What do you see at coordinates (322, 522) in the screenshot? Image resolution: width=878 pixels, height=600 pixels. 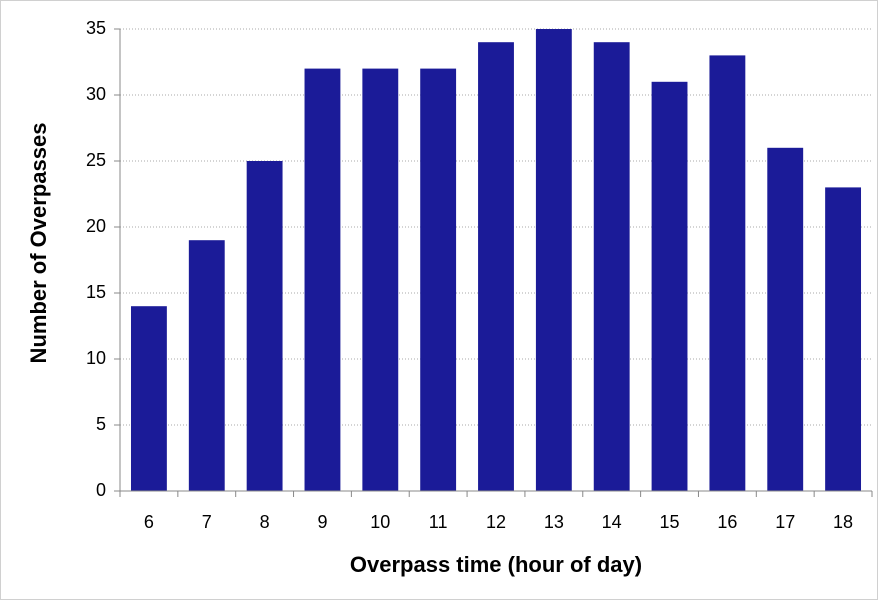 I see `x-tick-label: 9` at bounding box center [322, 522].